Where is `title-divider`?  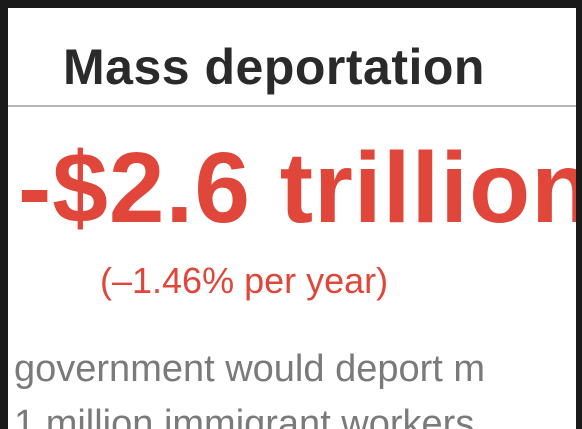
title-divider is located at coordinates (292, 106).